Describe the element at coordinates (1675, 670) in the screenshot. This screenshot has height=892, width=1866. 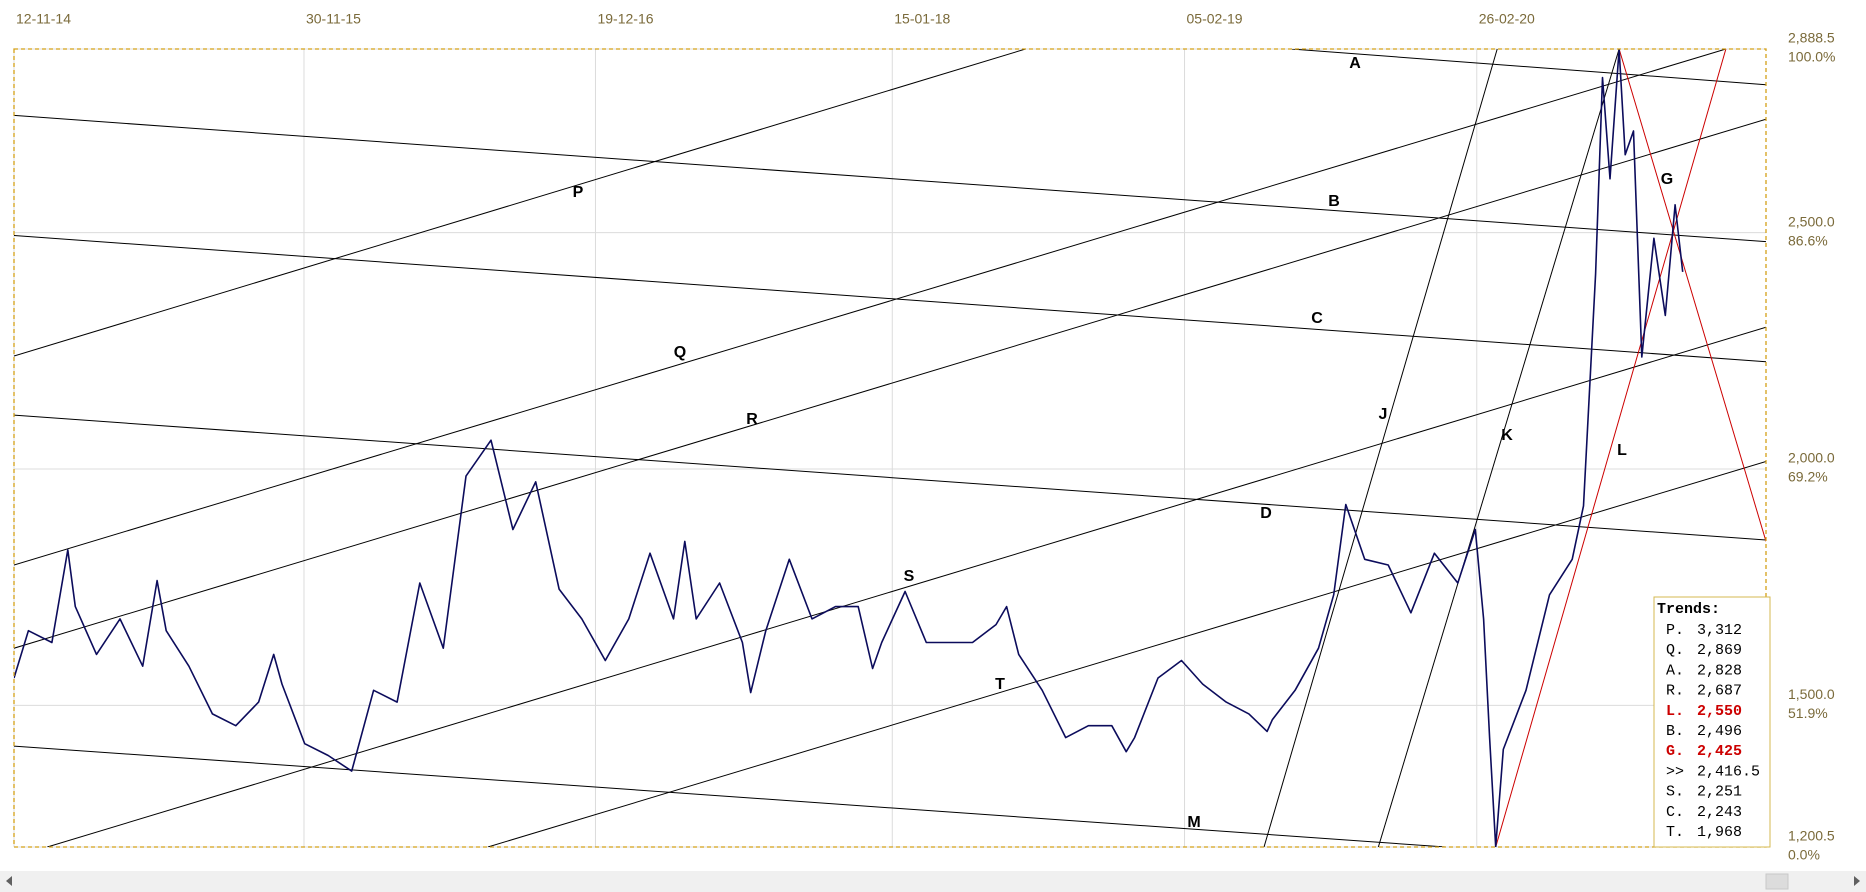
I see `trend-name: A.` at that location.